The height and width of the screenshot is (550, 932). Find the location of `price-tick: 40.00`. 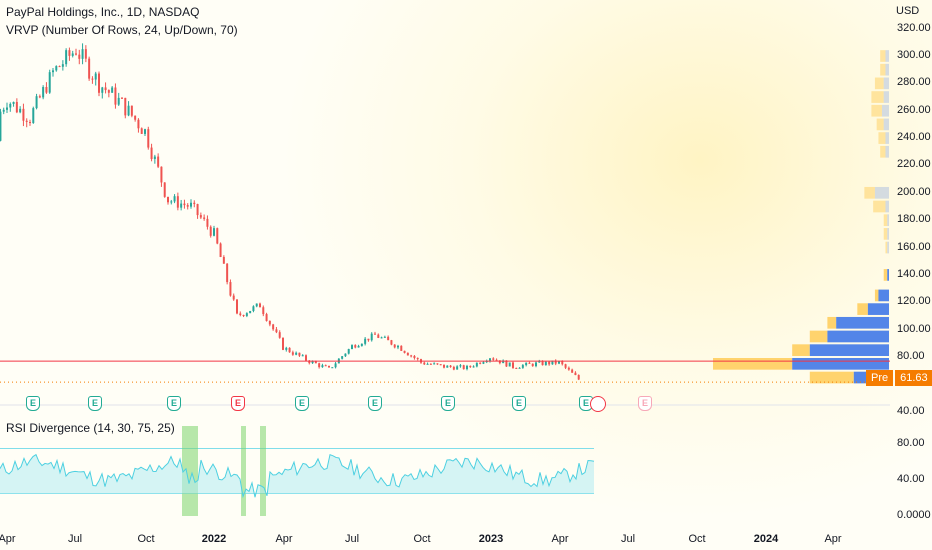

price-tick: 40.00 is located at coordinates (911, 410).